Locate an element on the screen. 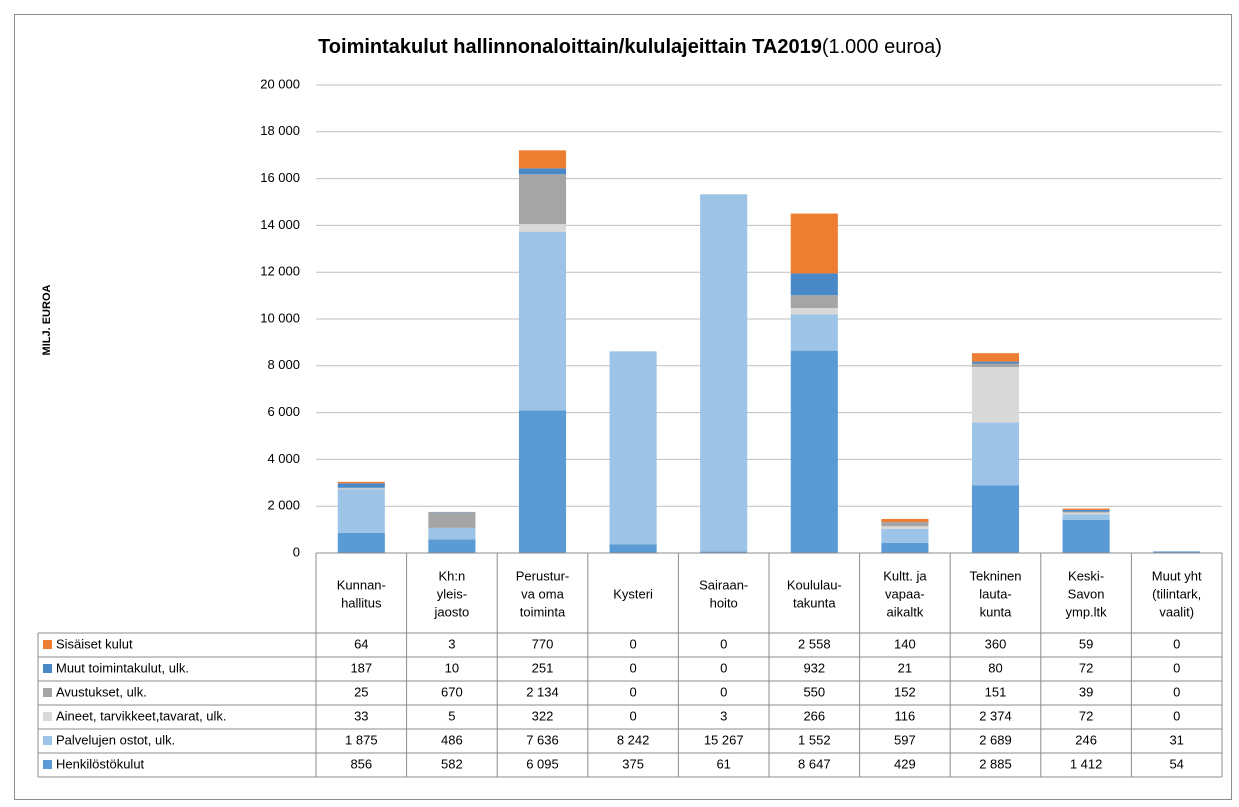  table-cell: 1 412 is located at coordinates (1086, 763).